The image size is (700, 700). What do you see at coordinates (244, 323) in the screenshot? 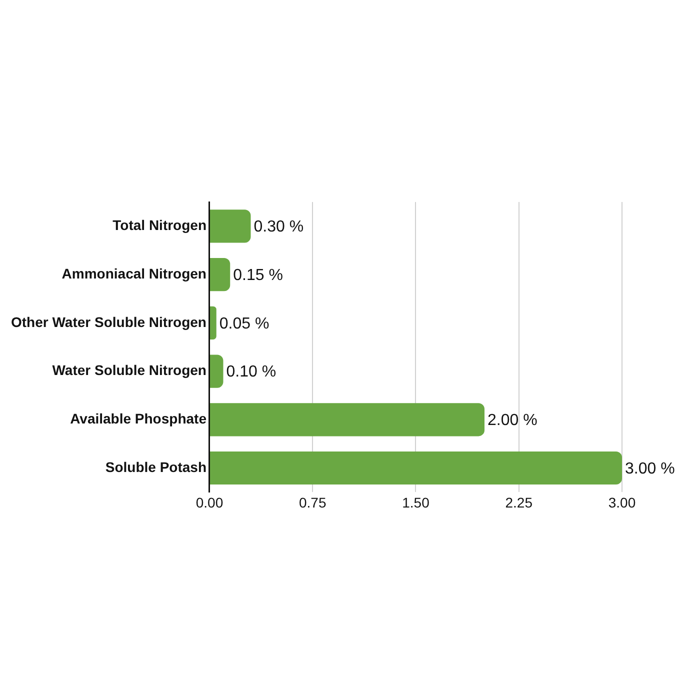
I see `data-label: 0.05 %` at bounding box center [244, 323].